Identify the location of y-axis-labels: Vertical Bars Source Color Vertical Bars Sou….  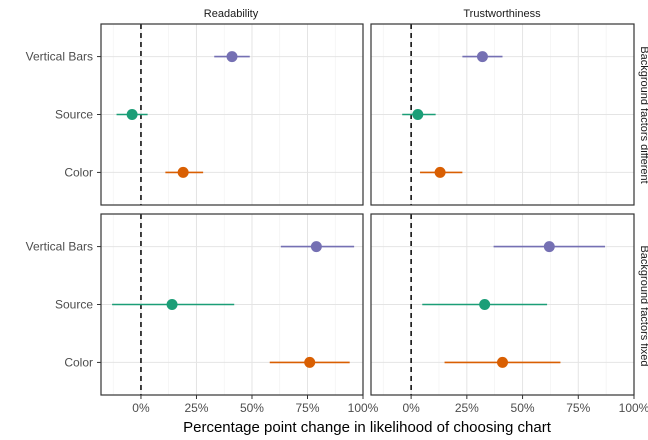
(63, 209).